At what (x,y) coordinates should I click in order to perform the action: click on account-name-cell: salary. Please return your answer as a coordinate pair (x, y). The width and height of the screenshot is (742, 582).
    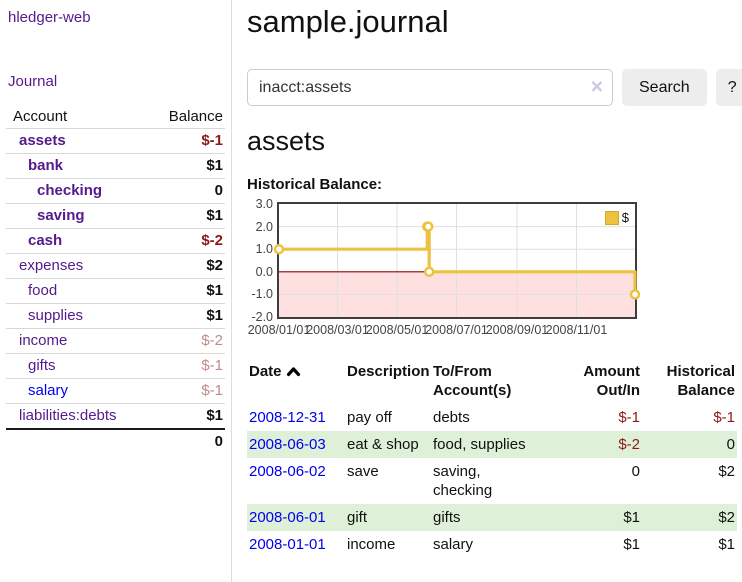
    Looking at the image, I should click on (78, 391).